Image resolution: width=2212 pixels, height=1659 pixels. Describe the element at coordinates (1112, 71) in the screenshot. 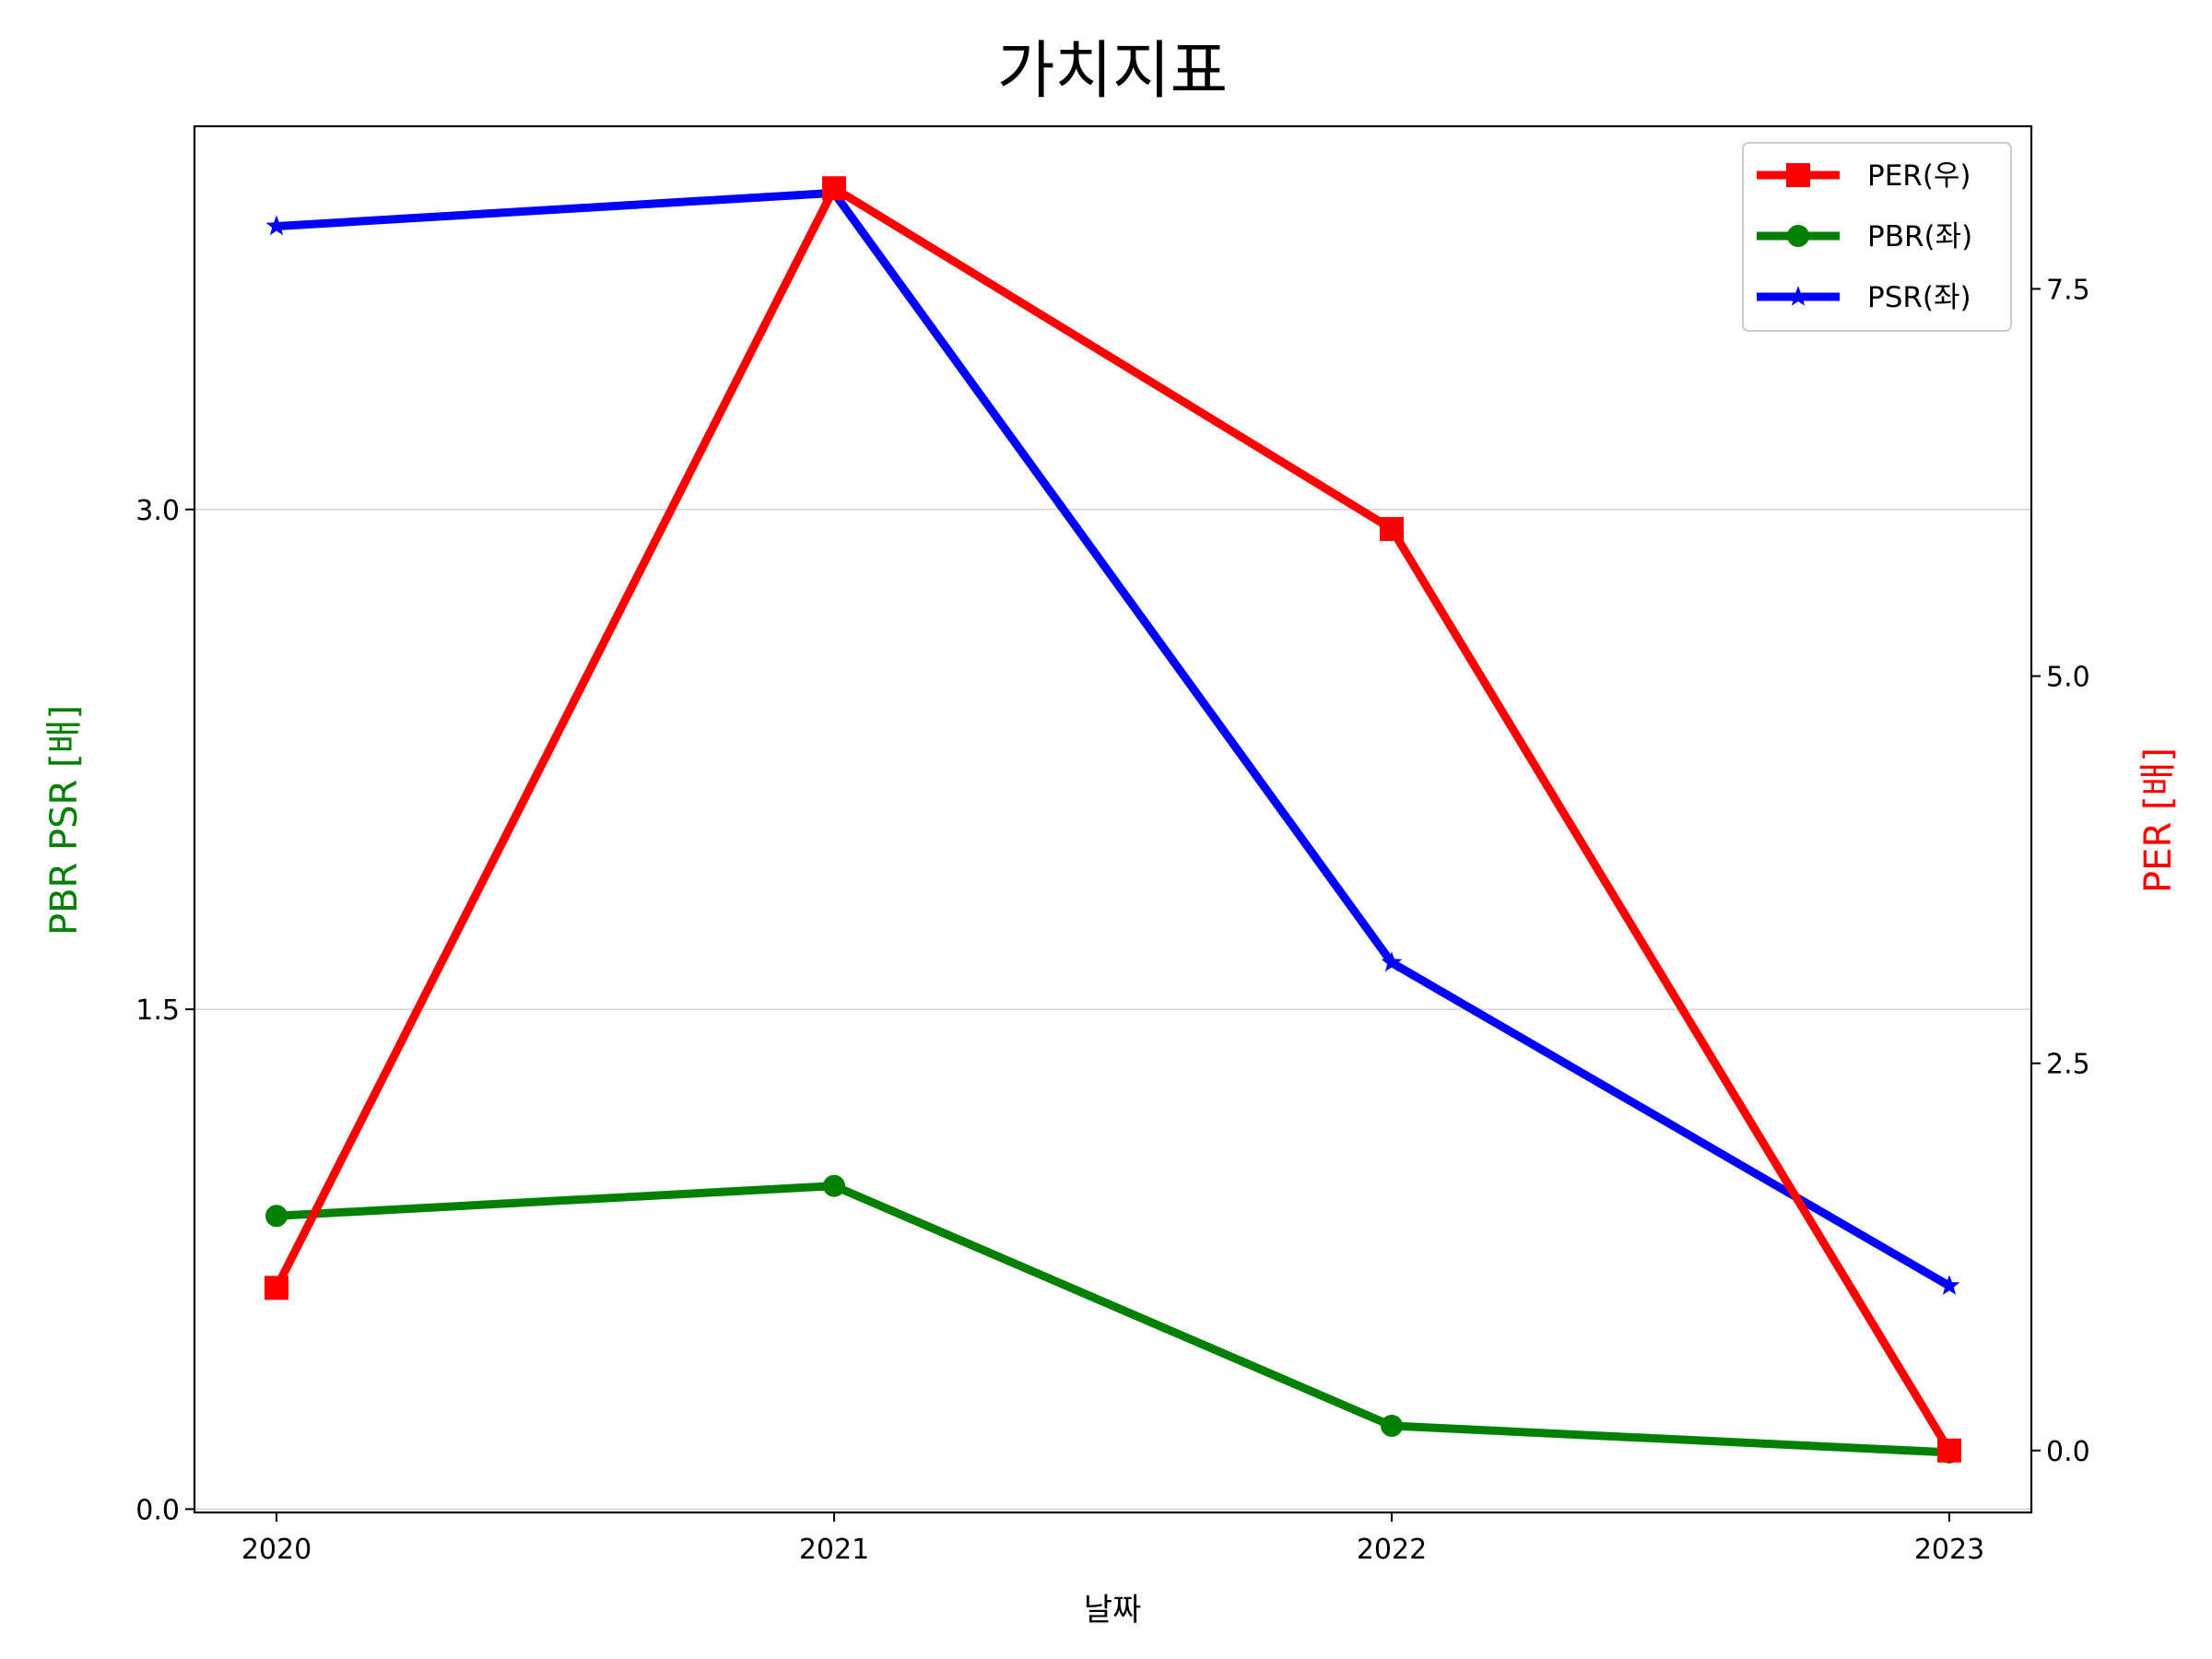

I see `chart-title: 가치지표` at that location.